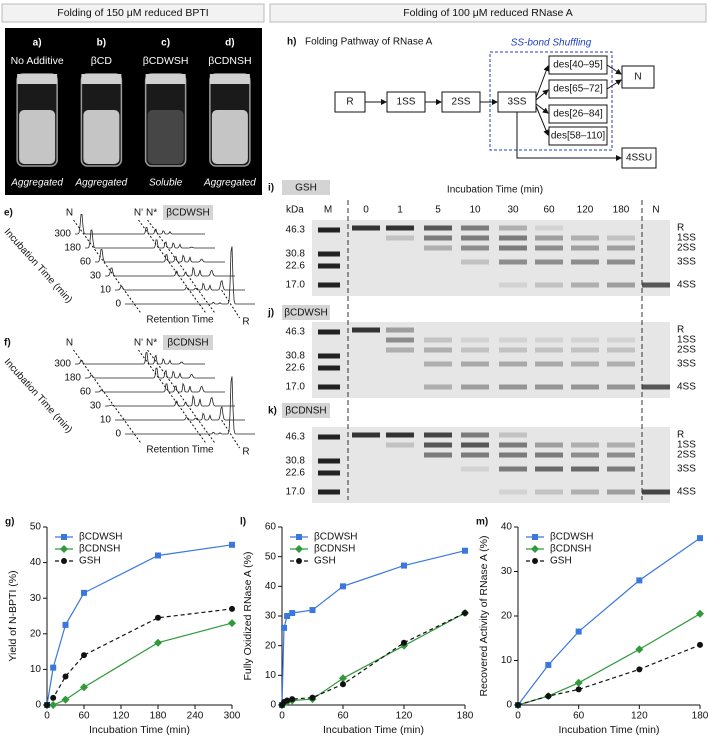  Describe the element at coordinates (296, 285) in the screenshot. I see `marker-size: 17.0` at that location.